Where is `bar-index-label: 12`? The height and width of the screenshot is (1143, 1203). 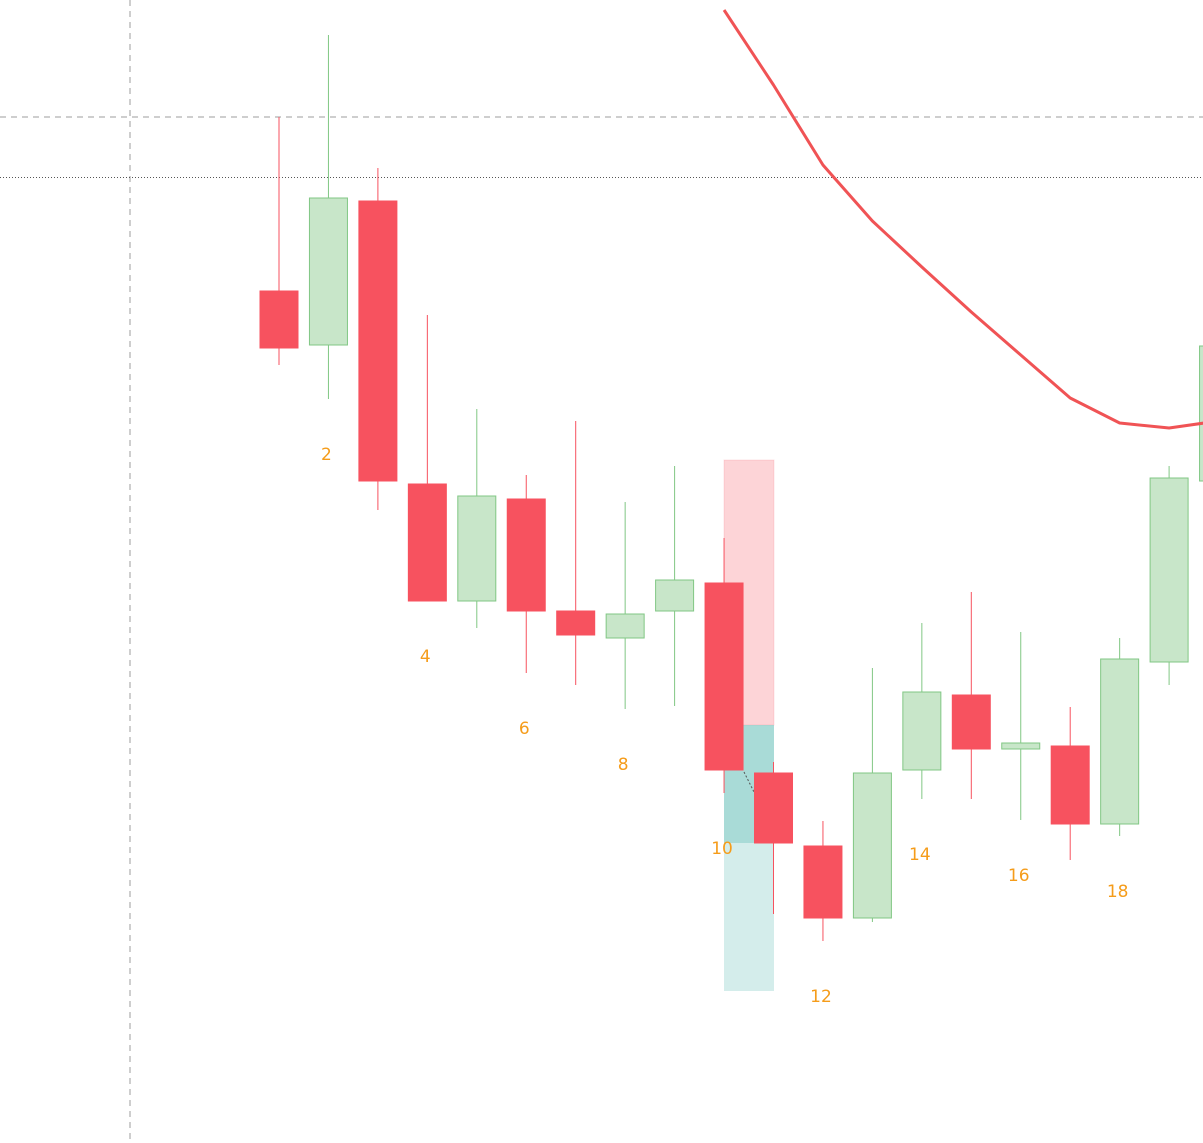
bar-index-label: 12 is located at coordinates (821, 997).